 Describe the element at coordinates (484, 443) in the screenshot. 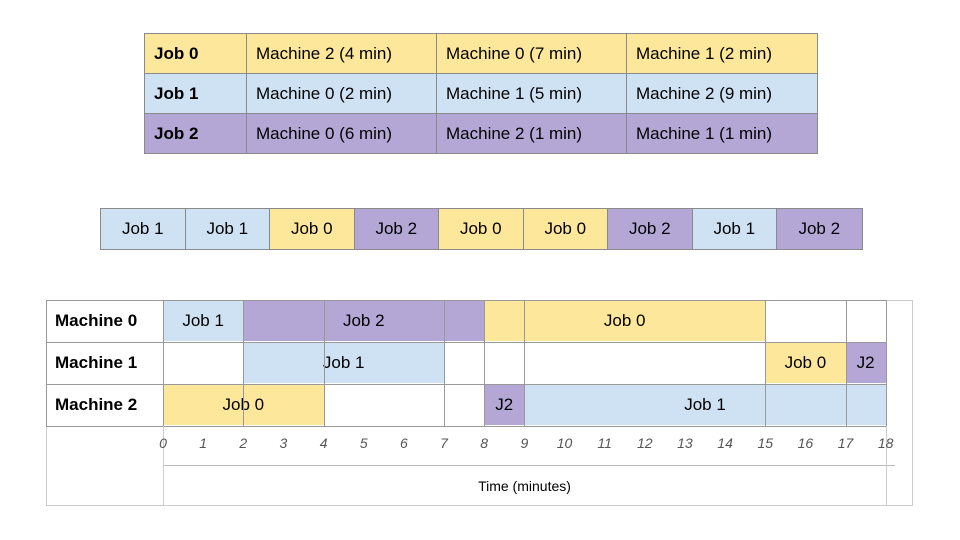

I see `time-tick-label: 8` at that location.